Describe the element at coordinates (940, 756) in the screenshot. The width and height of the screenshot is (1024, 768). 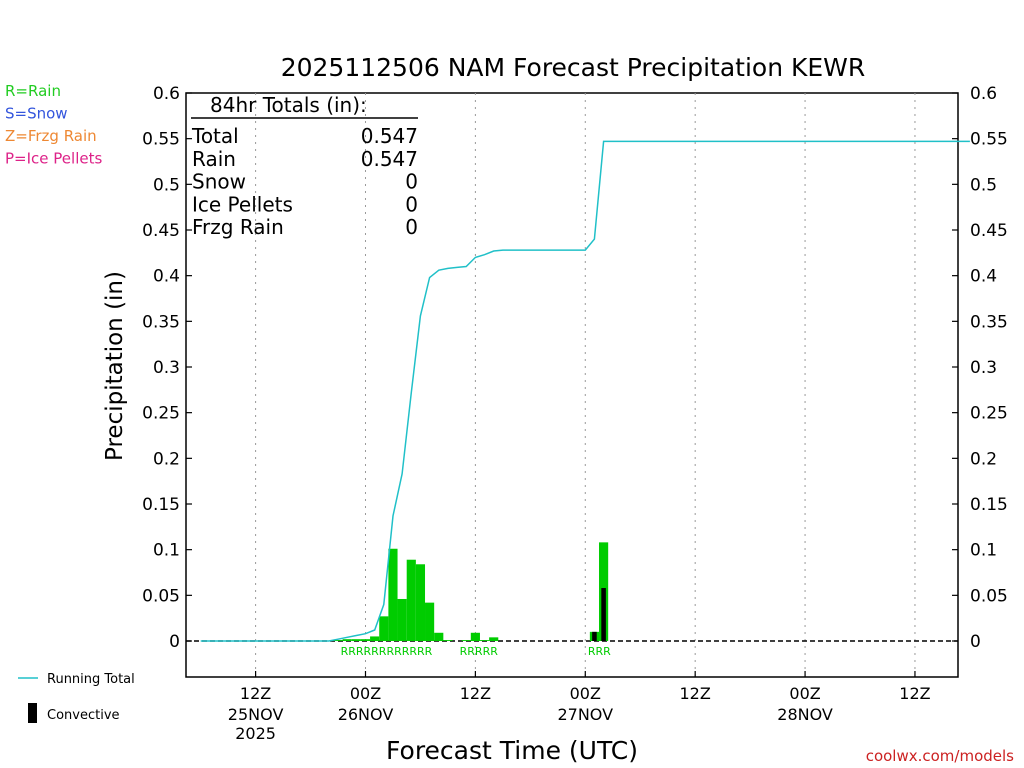
I see `credit-text: coolwx.com/models` at that location.